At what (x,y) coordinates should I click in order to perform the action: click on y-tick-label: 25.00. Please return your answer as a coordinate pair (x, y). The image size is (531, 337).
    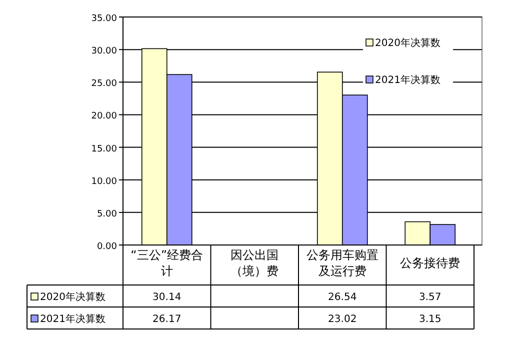
    Looking at the image, I should click on (104, 84).